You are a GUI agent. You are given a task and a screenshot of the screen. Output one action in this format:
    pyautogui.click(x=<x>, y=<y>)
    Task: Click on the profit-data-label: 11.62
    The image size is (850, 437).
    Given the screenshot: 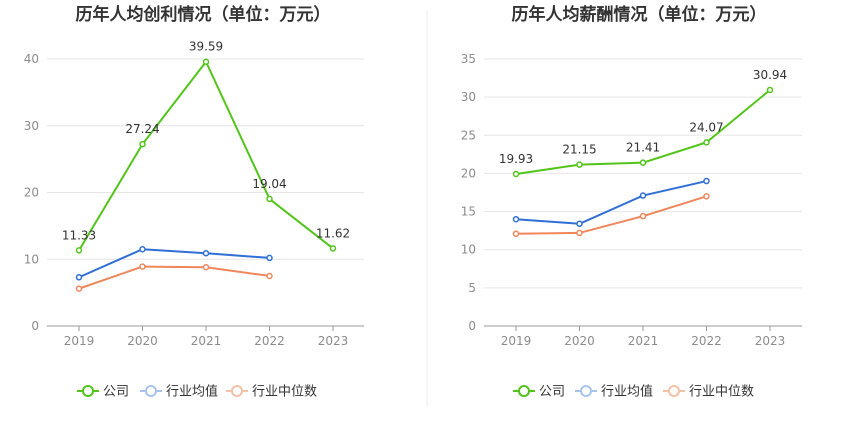 What is the action you would take?
    pyautogui.click(x=333, y=233)
    